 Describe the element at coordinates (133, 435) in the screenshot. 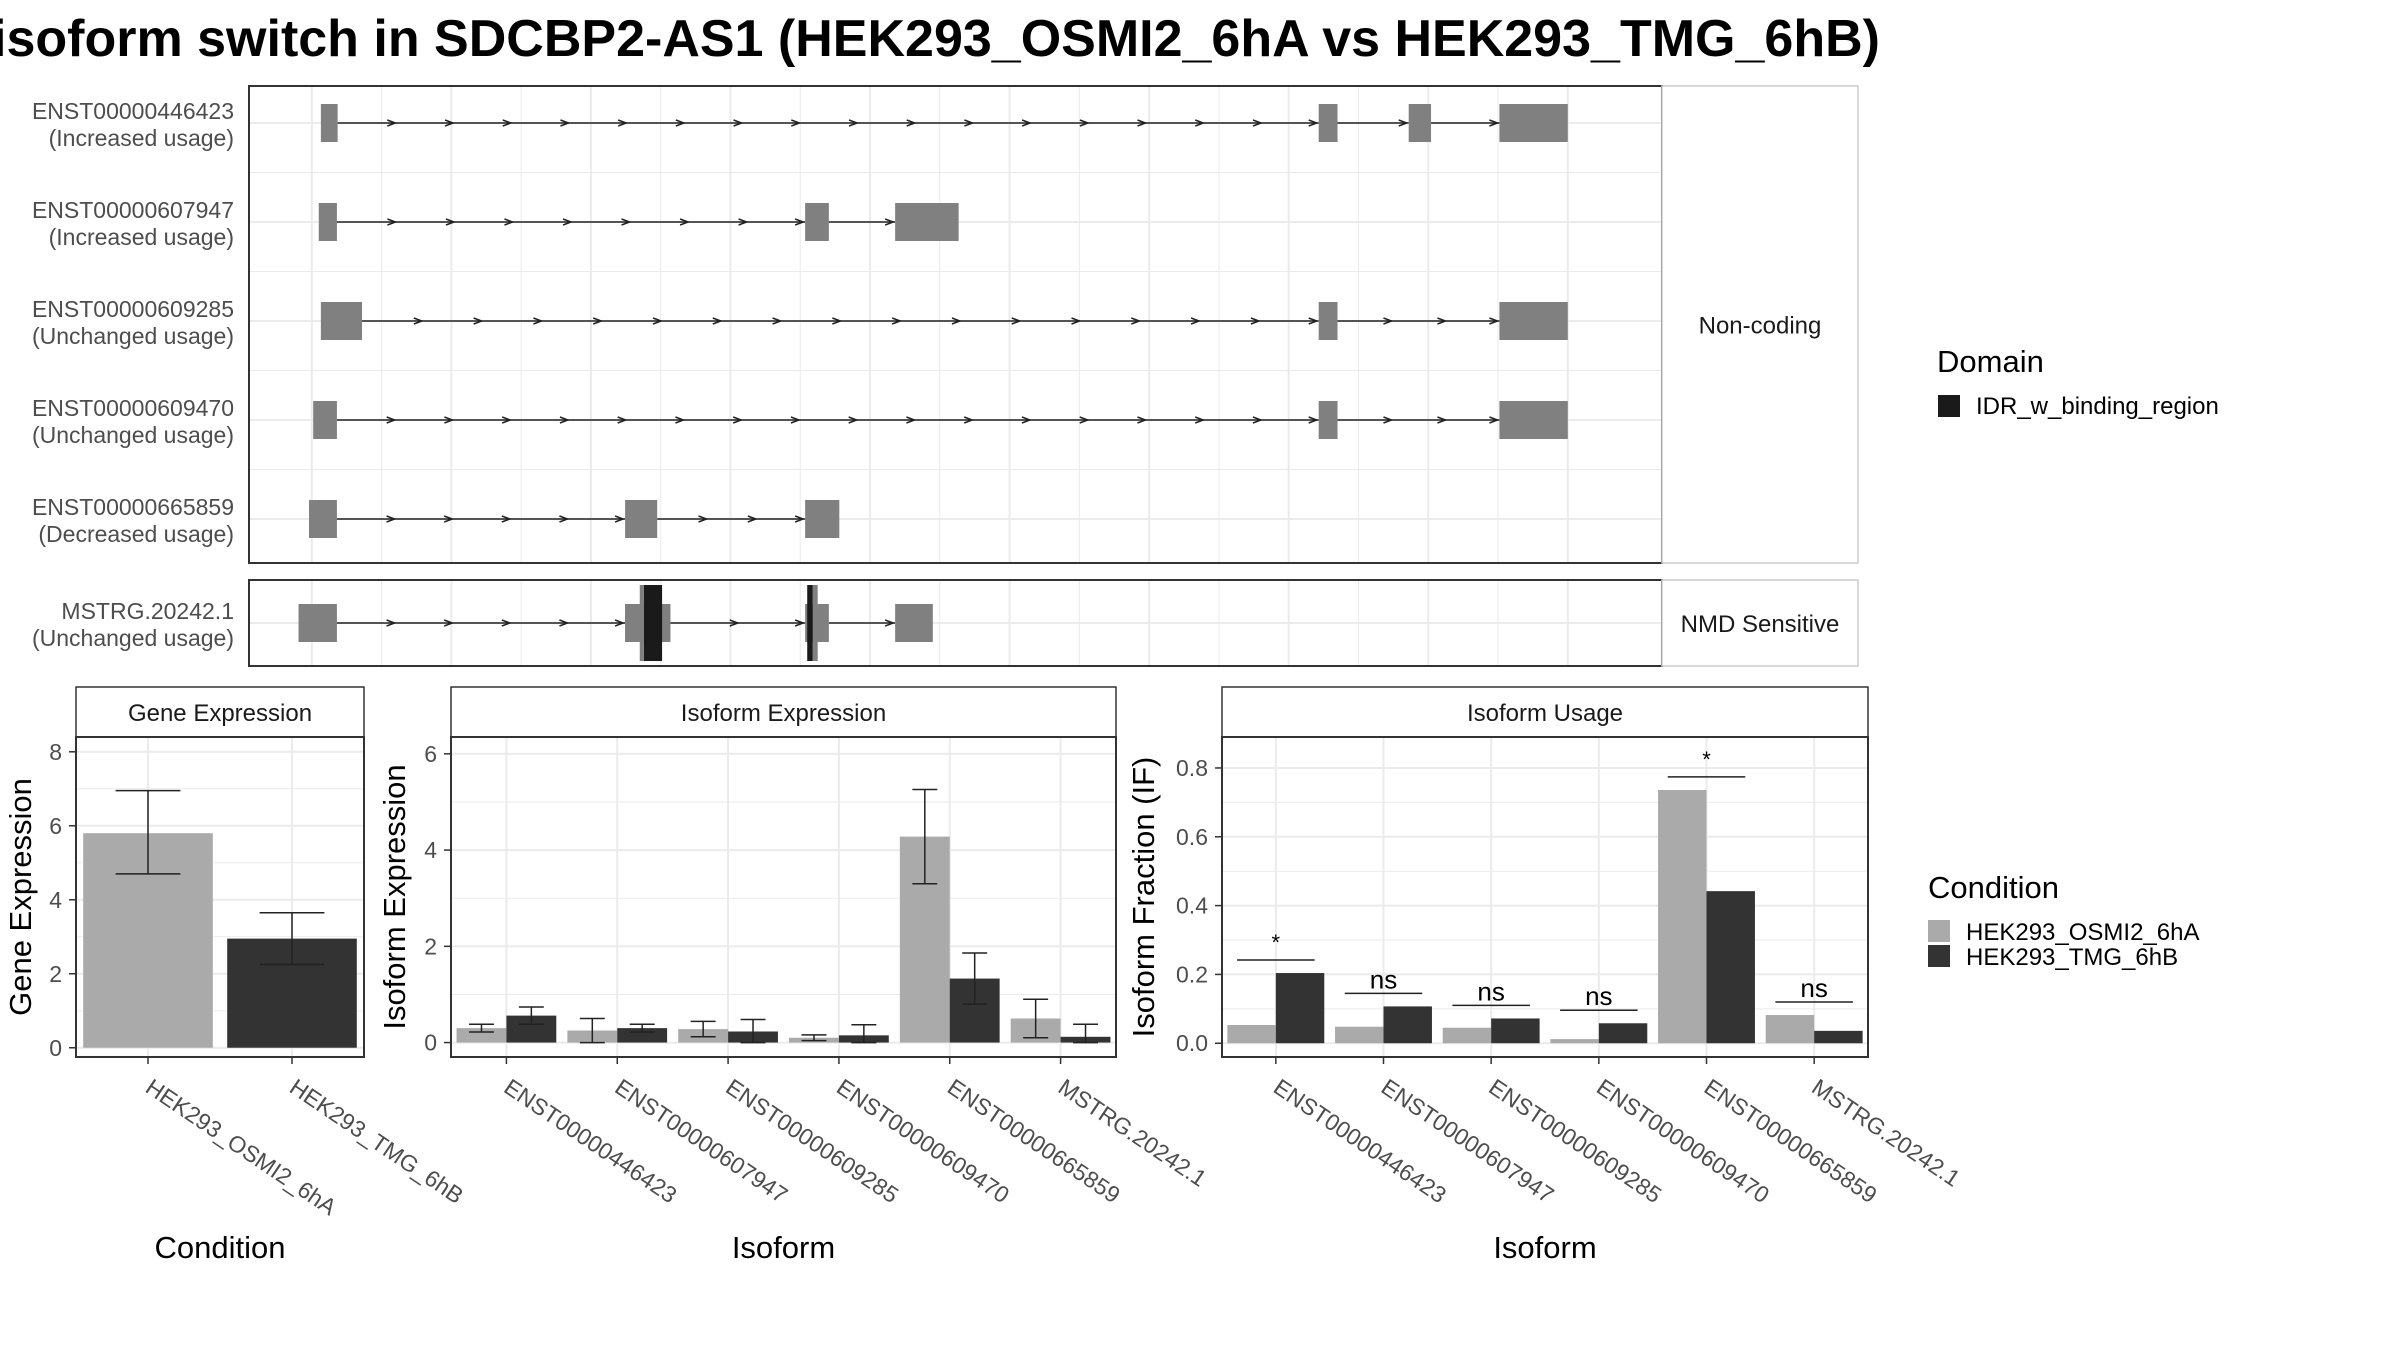

I see `isoform-usage-label: (Unchanged usage)` at that location.